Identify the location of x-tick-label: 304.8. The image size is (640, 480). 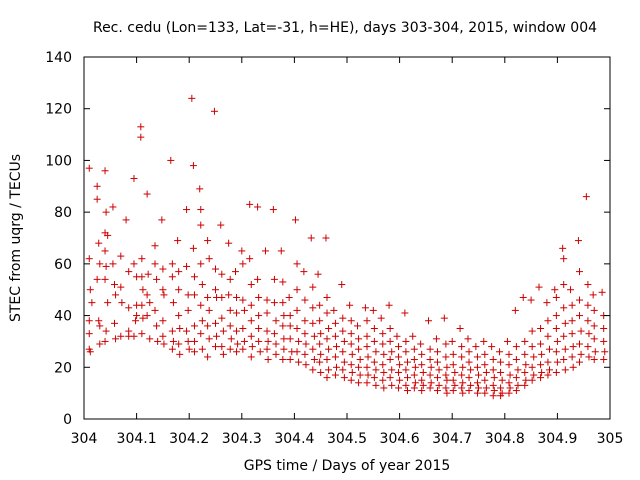
(505, 439).